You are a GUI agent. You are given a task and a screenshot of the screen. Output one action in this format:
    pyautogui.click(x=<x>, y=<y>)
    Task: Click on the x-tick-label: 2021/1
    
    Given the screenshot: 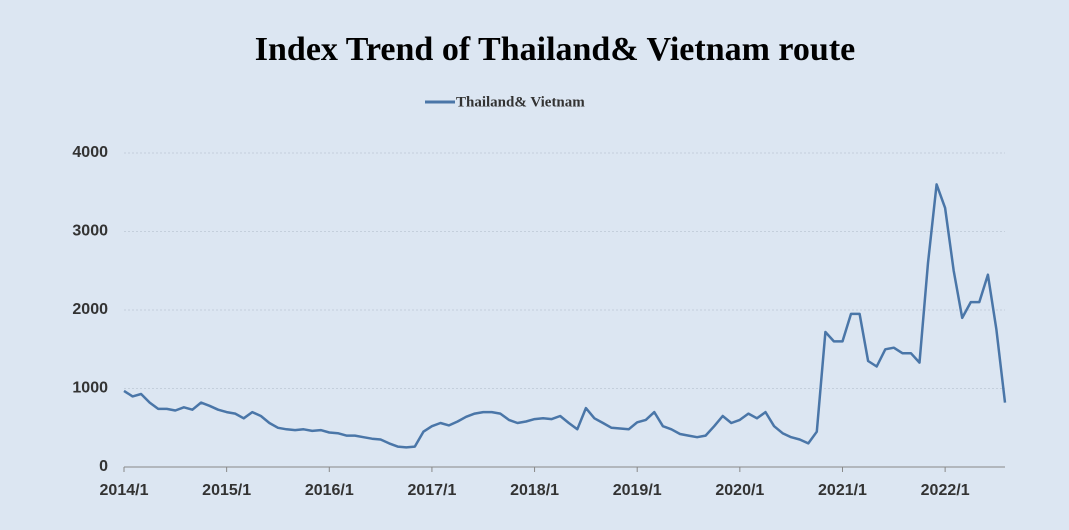 What is the action you would take?
    pyautogui.click(x=842, y=490)
    